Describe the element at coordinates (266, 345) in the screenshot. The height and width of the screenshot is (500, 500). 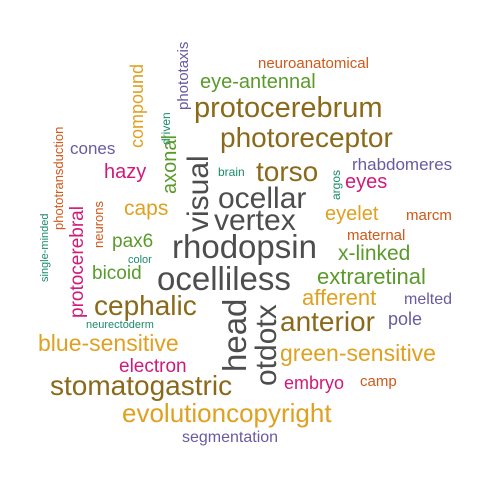
I see `word-otdotx: otdotx` at that location.